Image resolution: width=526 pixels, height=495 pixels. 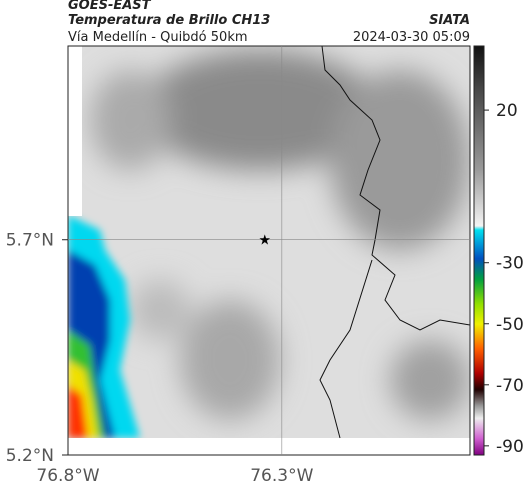 I want to click on datetime: 2024-03-30 05:09, so click(x=411, y=37).